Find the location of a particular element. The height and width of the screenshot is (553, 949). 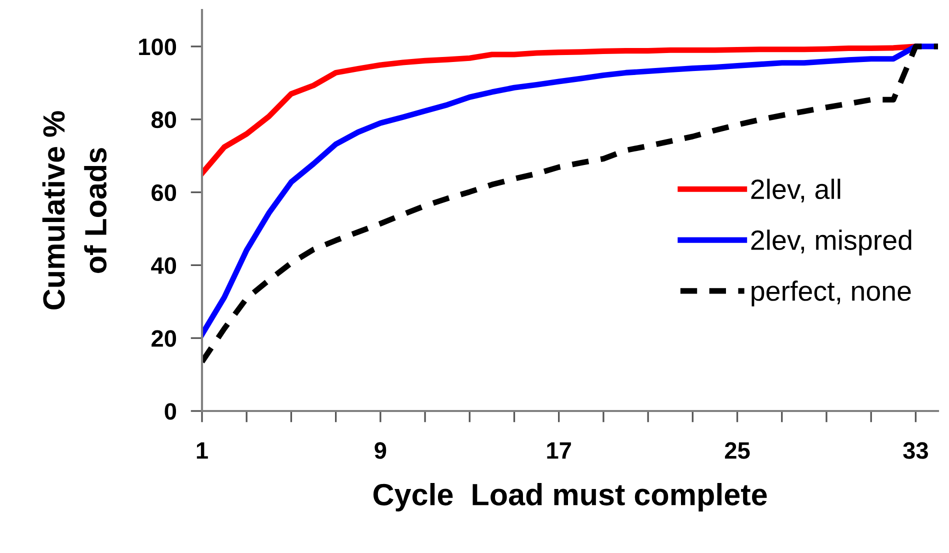

y-tick-label: 60 is located at coordinates (164, 193).